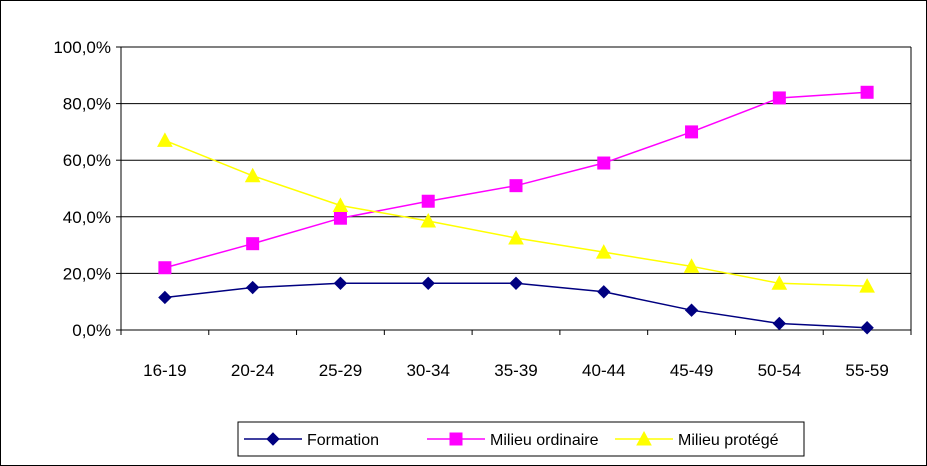  Describe the element at coordinates (164, 370) in the screenshot. I see `x-tick-label: 16-19` at that location.